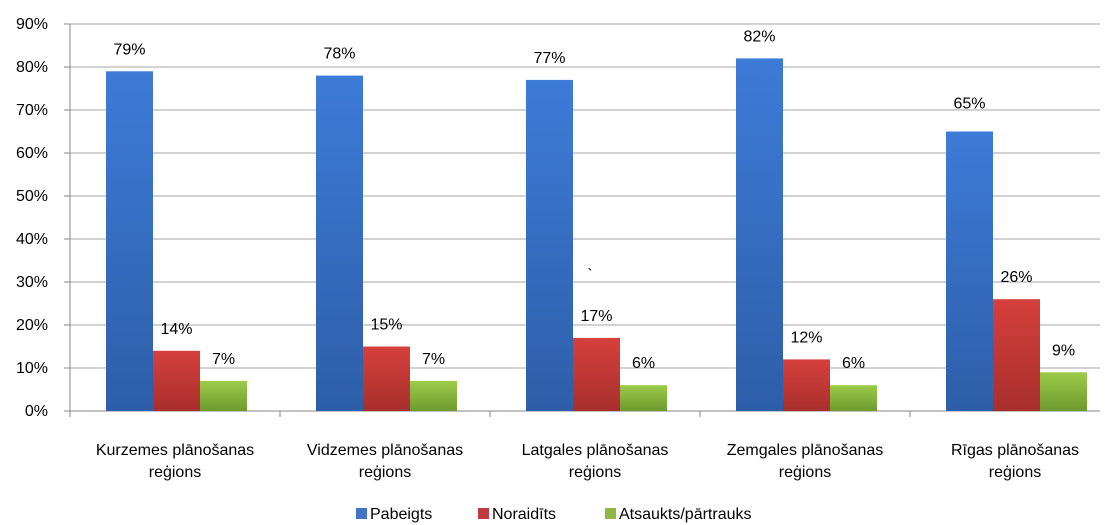  Describe the element at coordinates (401, 514) in the screenshot. I see `legend-label: Pabeigts` at that location.